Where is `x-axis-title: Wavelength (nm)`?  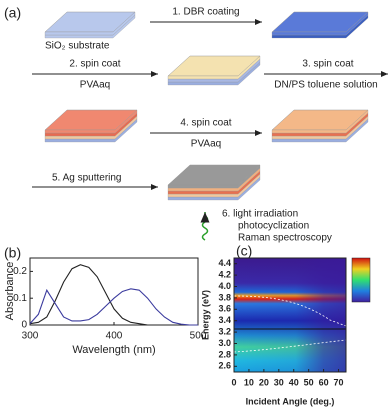
x-axis-title: Wavelength (nm) is located at coordinates (113, 350).